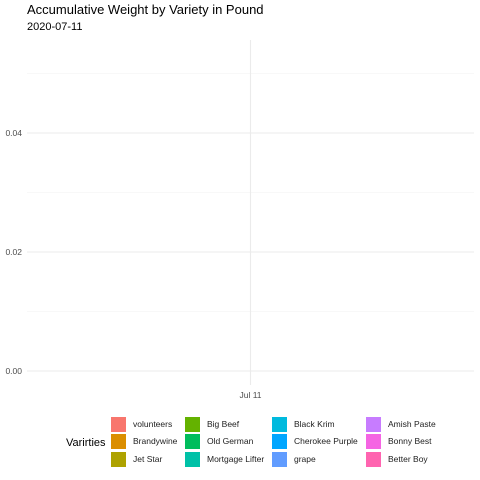 The height and width of the screenshot is (480, 480). I want to click on y-tick-label: 0.02, so click(13, 252).